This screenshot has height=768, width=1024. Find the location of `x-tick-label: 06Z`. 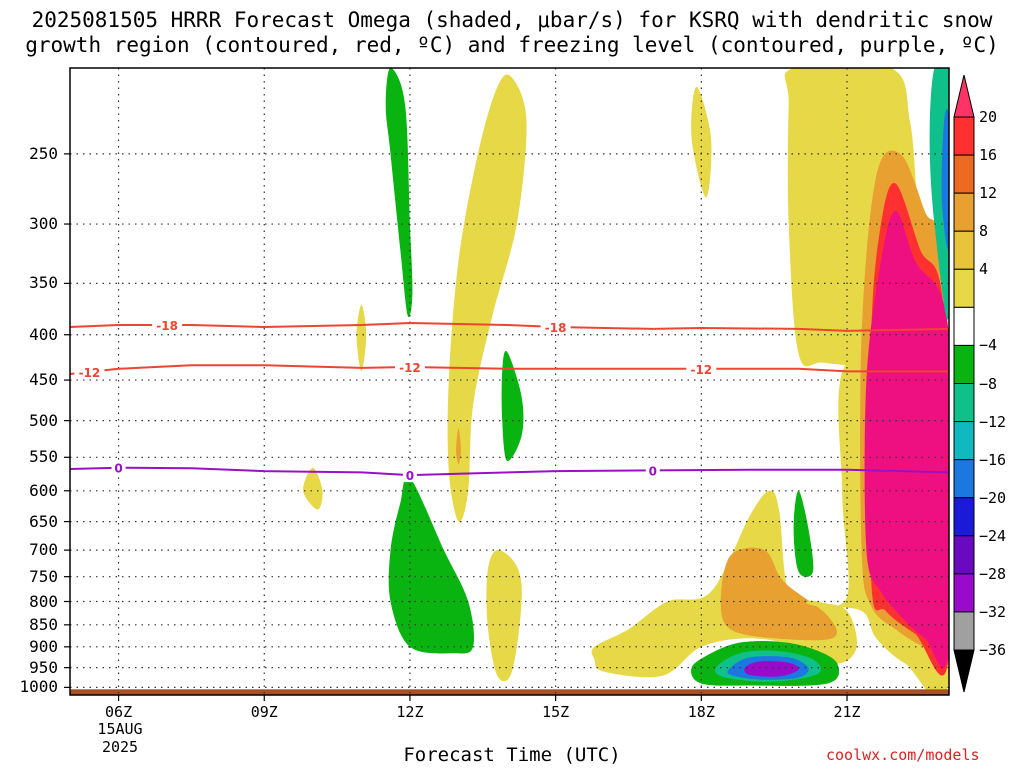

x-tick-label: 06Z is located at coordinates (119, 712).